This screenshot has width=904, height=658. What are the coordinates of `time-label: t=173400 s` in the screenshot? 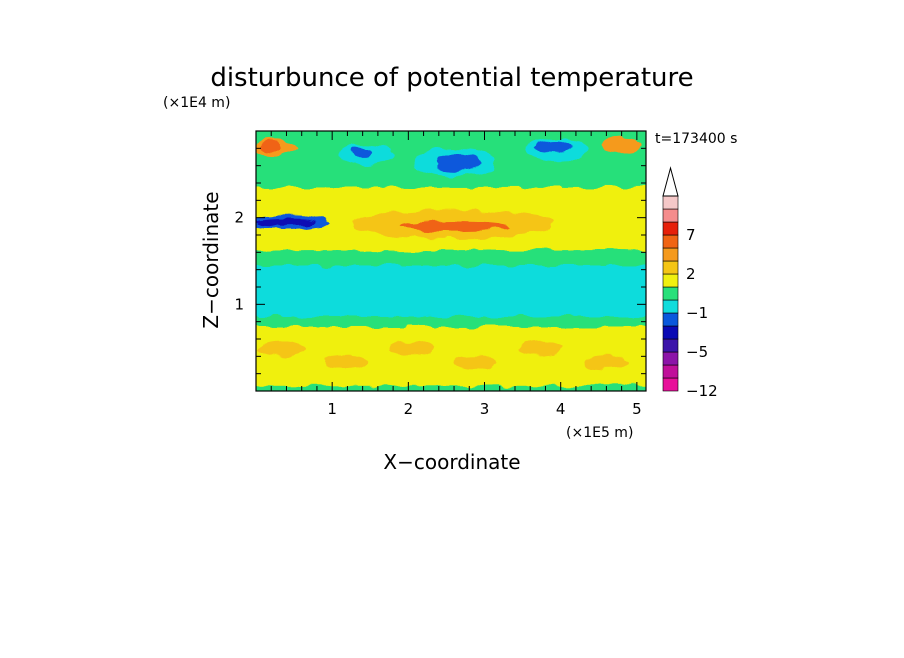 It's located at (696, 139).